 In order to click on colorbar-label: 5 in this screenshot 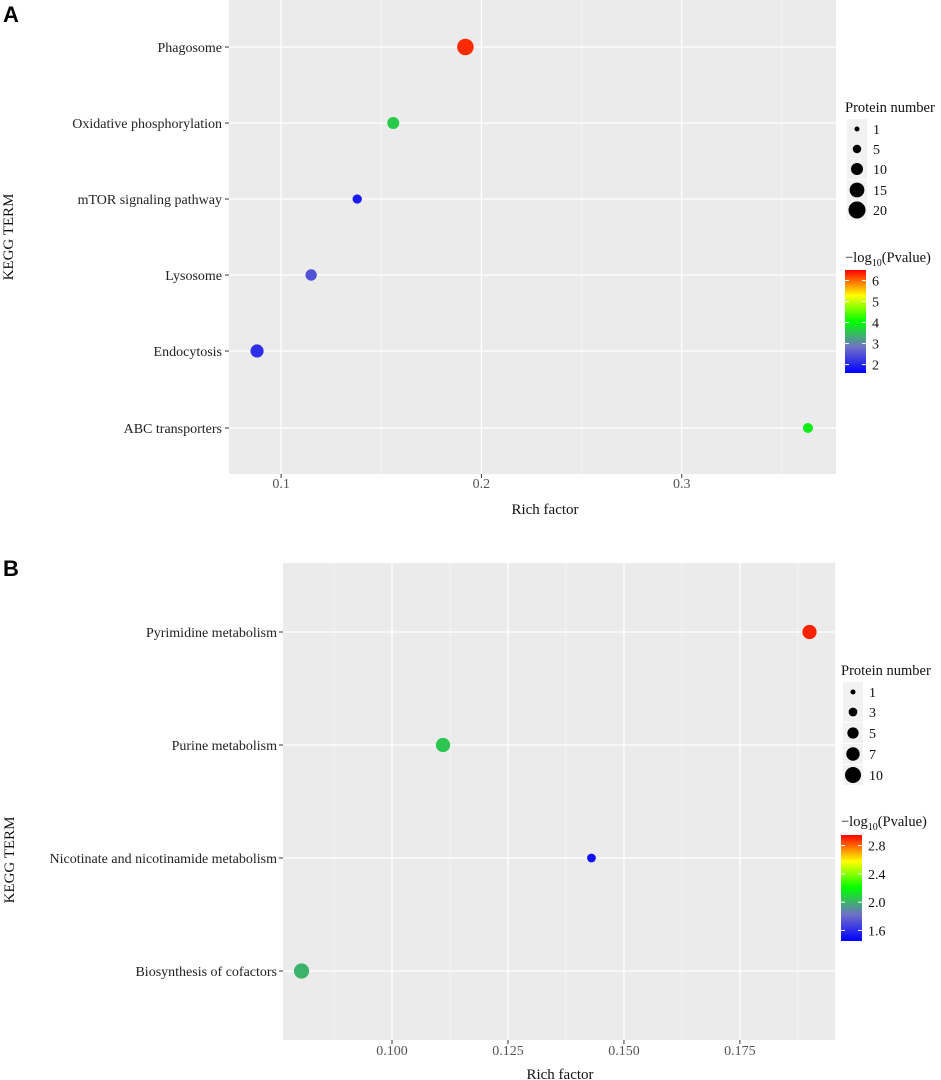, I will do `click(875, 303)`.